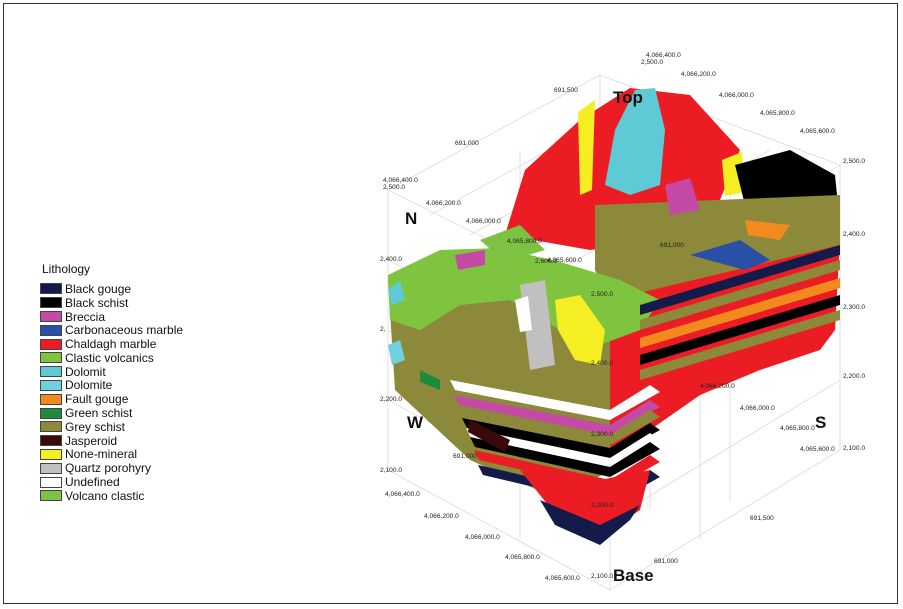 This screenshot has height=609, width=903. Describe the element at coordinates (817, 131) in the screenshot. I see `tick-northing-top-4: 4,065,600.0` at that location.